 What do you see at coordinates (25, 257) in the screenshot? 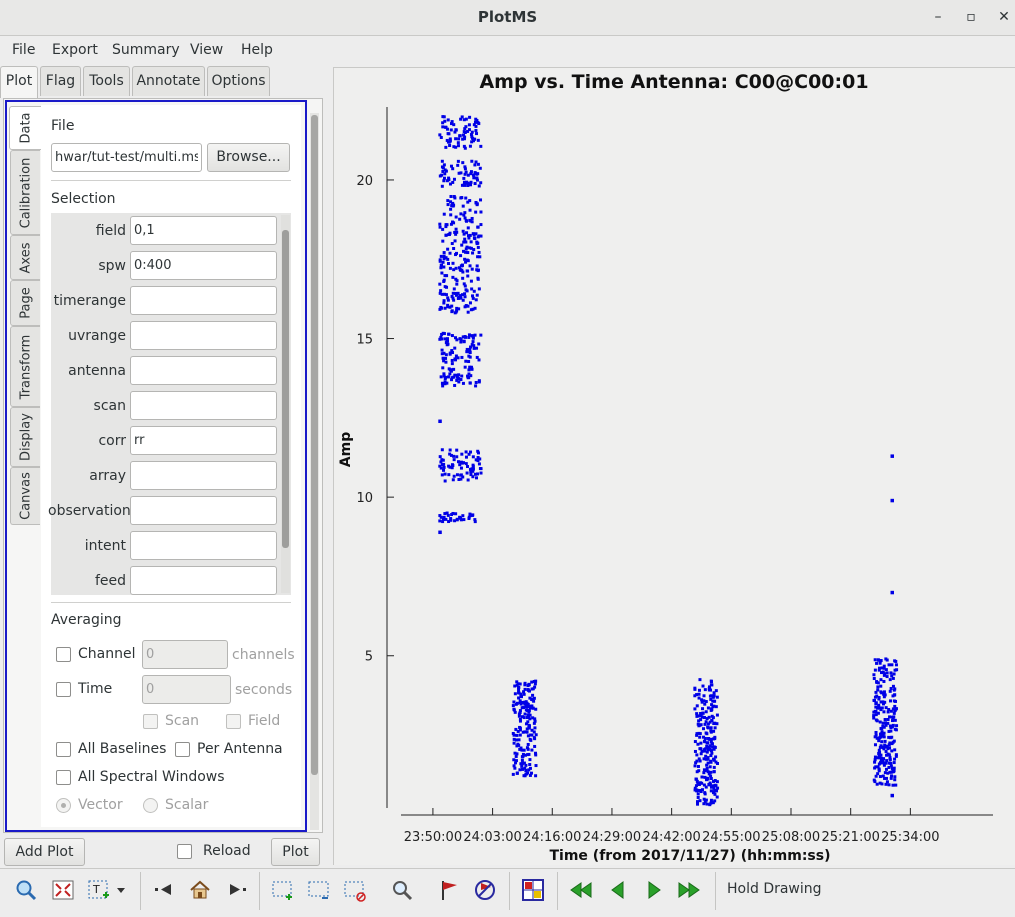
I see `side-tab-axes: Axes` at bounding box center [25, 257].